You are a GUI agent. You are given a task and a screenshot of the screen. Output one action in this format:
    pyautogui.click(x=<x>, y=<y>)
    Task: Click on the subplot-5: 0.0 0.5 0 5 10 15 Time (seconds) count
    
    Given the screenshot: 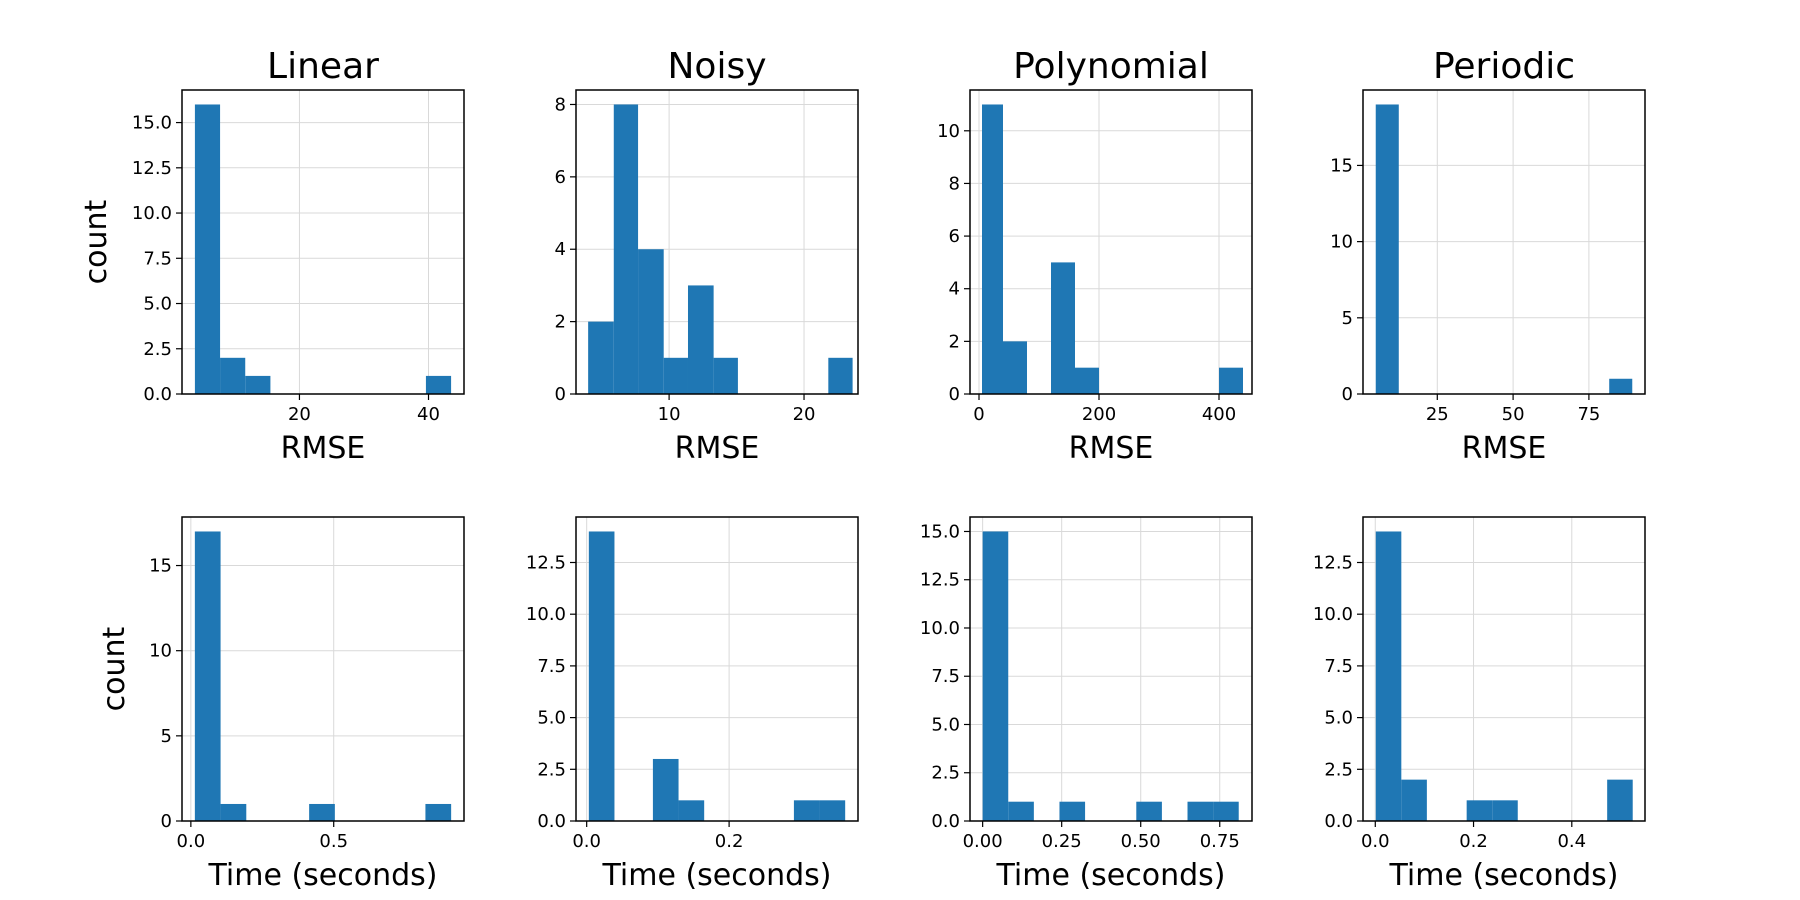 What is the action you would take?
    pyautogui.click(x=281, y=704)
    